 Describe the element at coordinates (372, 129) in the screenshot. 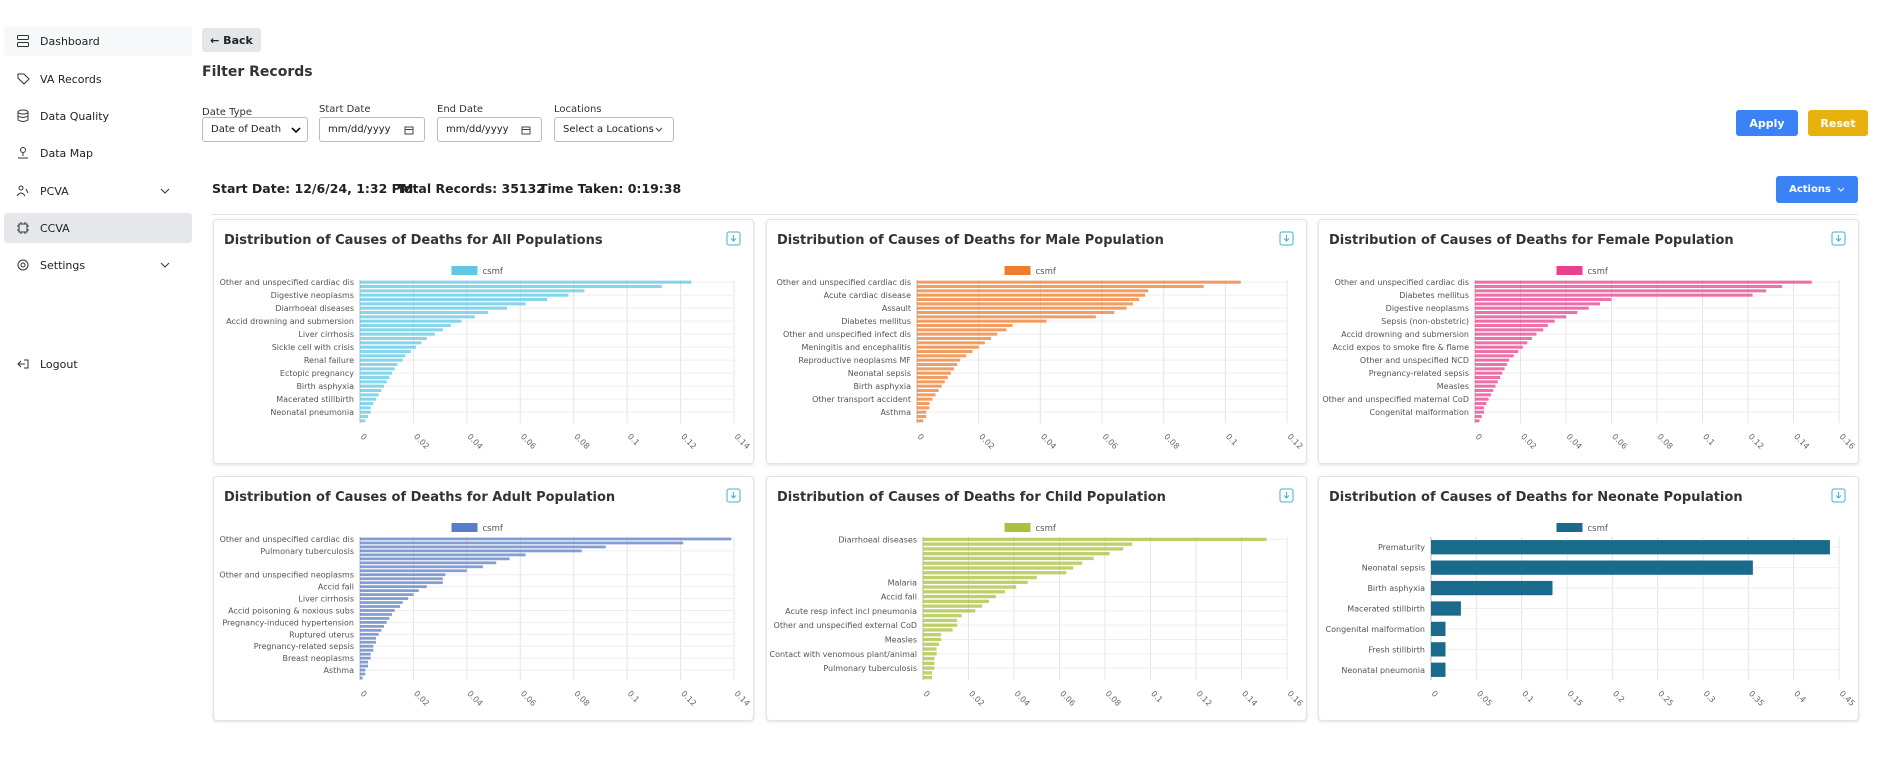

I see `start-date-input: mm/dd/yyyy` at that location.